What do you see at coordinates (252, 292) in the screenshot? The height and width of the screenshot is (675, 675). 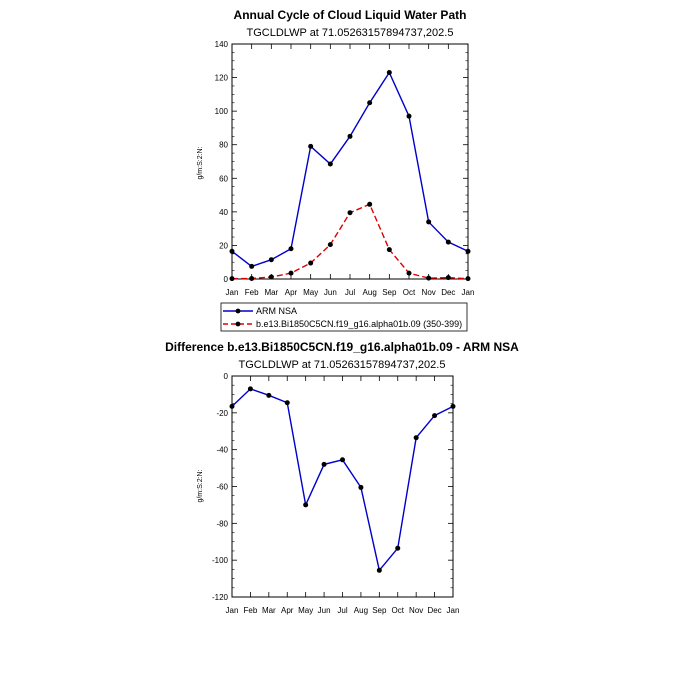 I see `chart1-xtick-label: Feb` at bounding box center [252, 292].